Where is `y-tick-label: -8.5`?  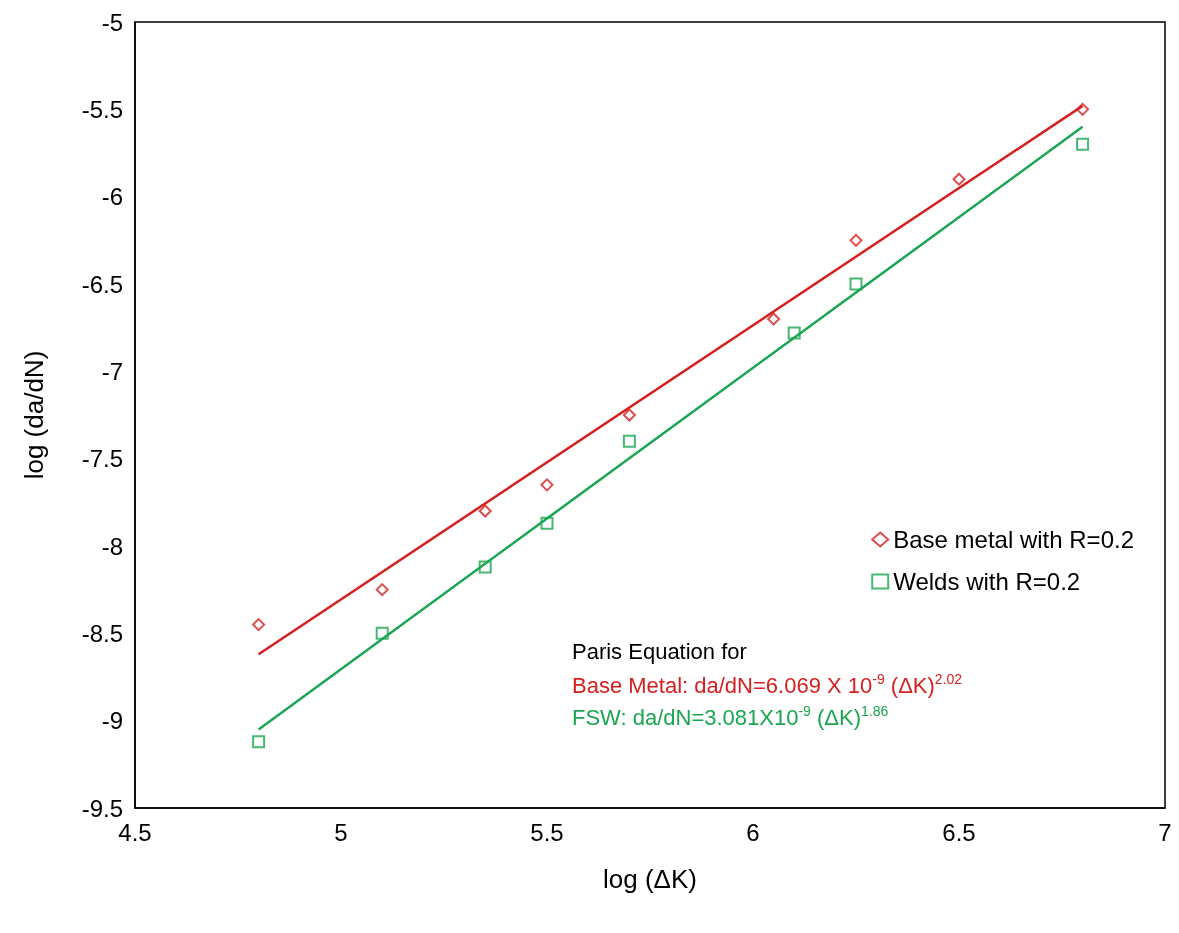
y-tick-label: -8.5 is located at coordinates (102, 633).